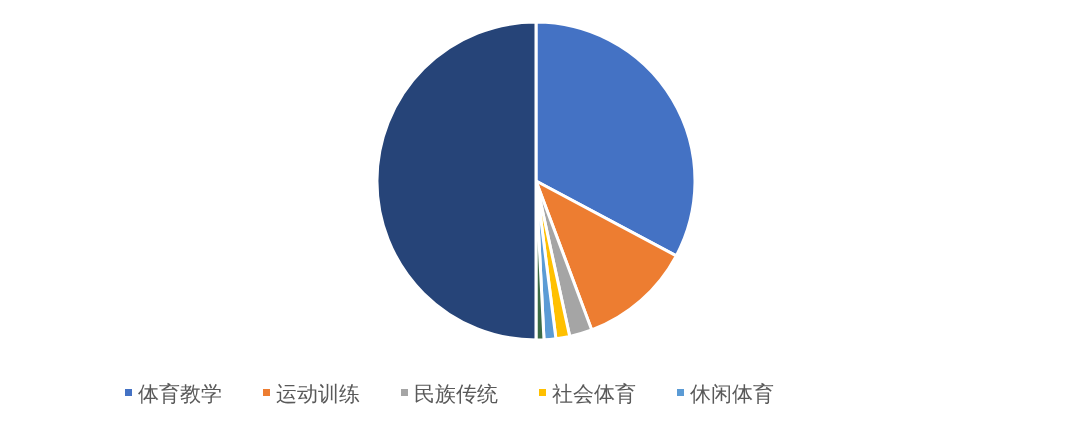 The image size is (1084, 422). What do you see at coordinates (318, 393) in the screenshot?
I see `legend-label: 运动训练` at bounding box center [318, 393].